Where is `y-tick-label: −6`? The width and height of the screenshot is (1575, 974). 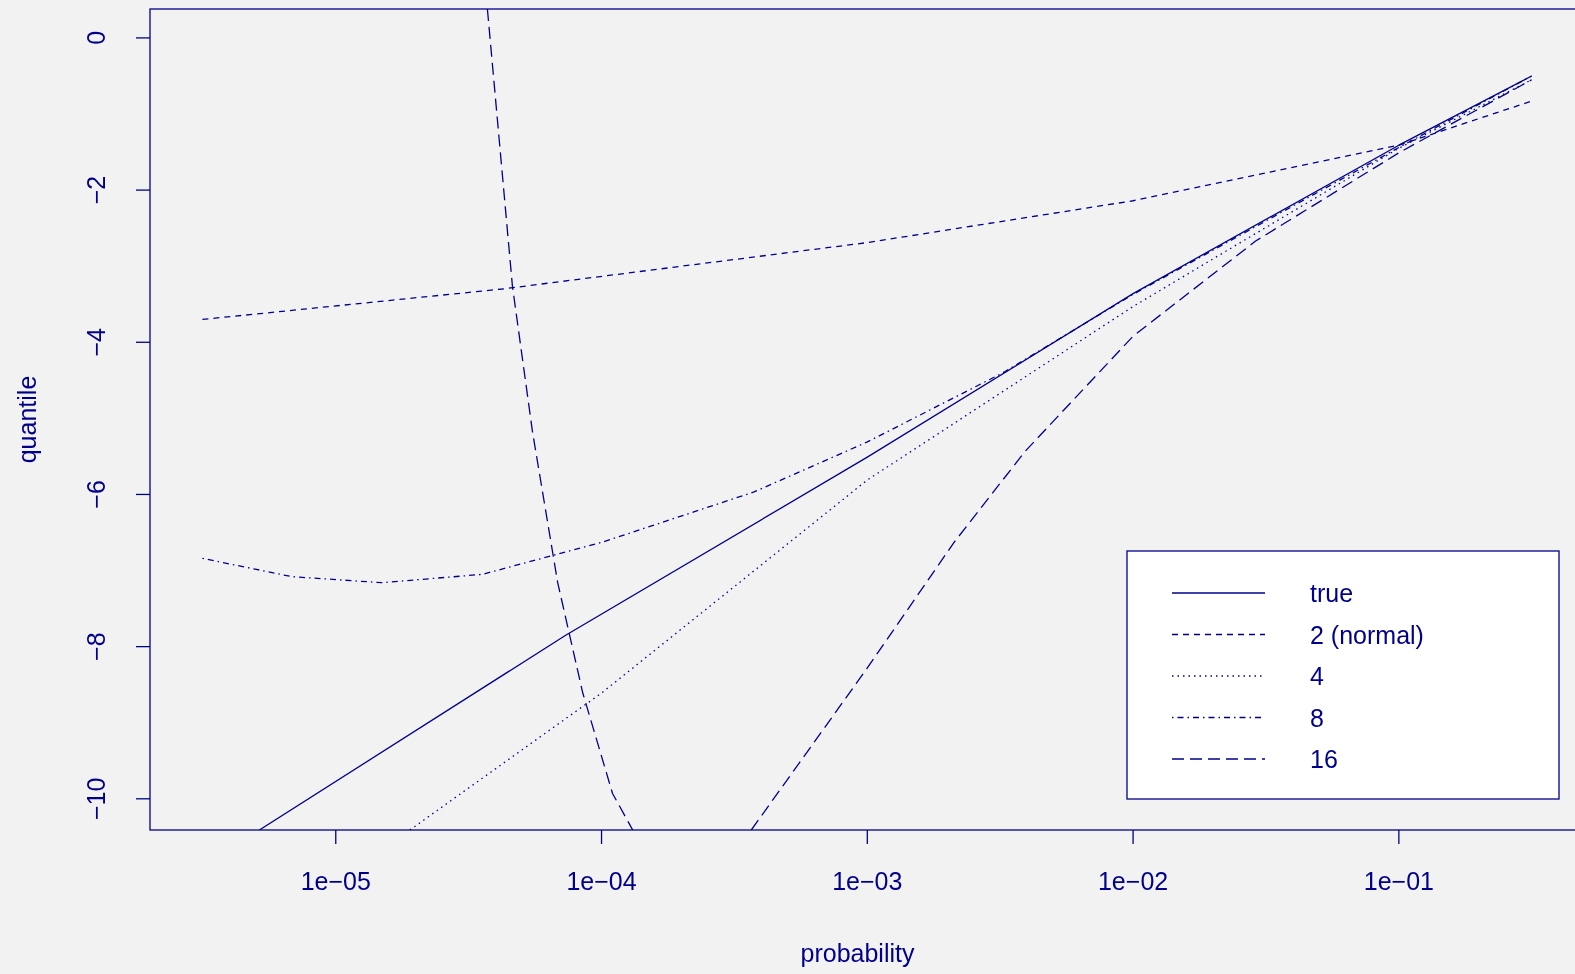
y-tick-label: −6 is located at coordinates (96, 494).